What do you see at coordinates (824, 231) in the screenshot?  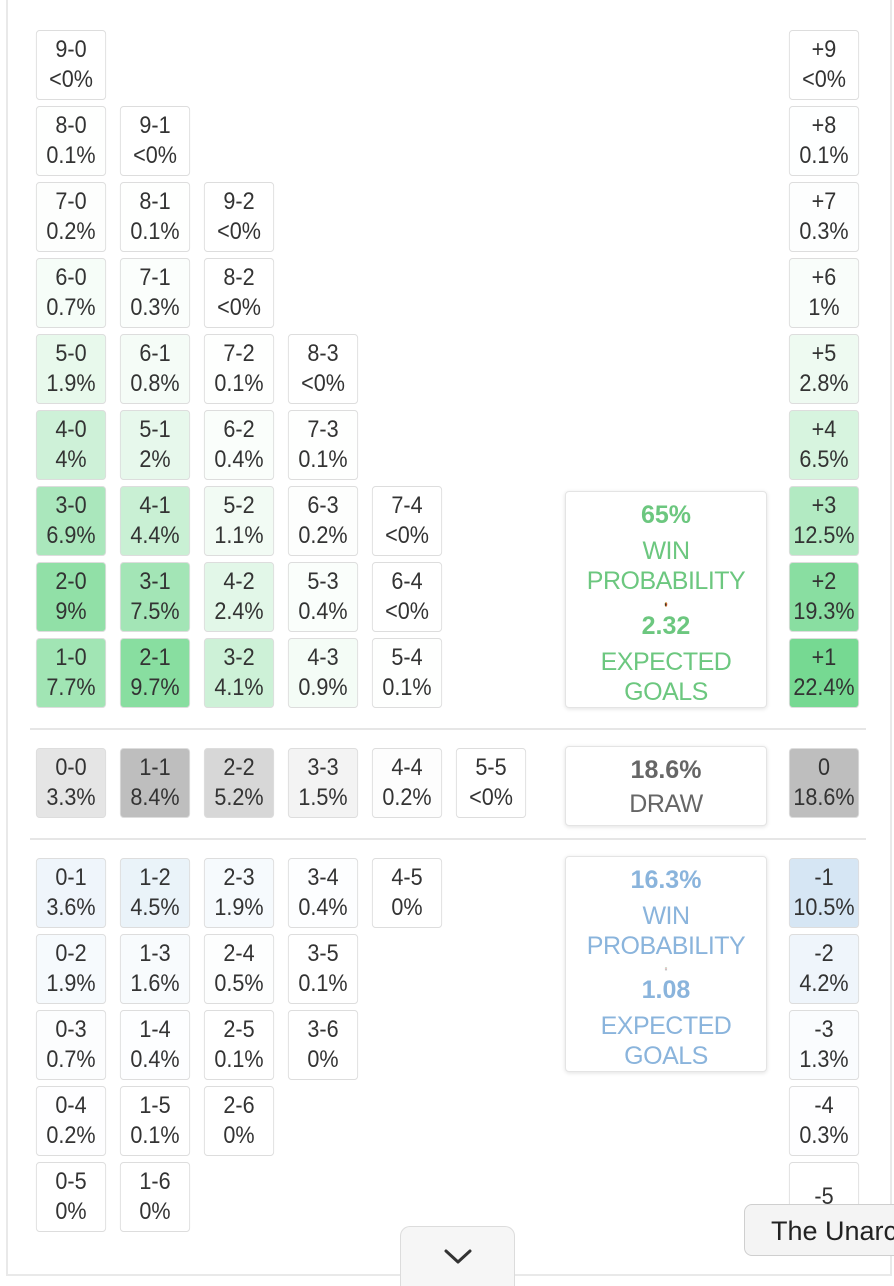 I see `probability-value: 0.3%` at bounding box center [824, 231].